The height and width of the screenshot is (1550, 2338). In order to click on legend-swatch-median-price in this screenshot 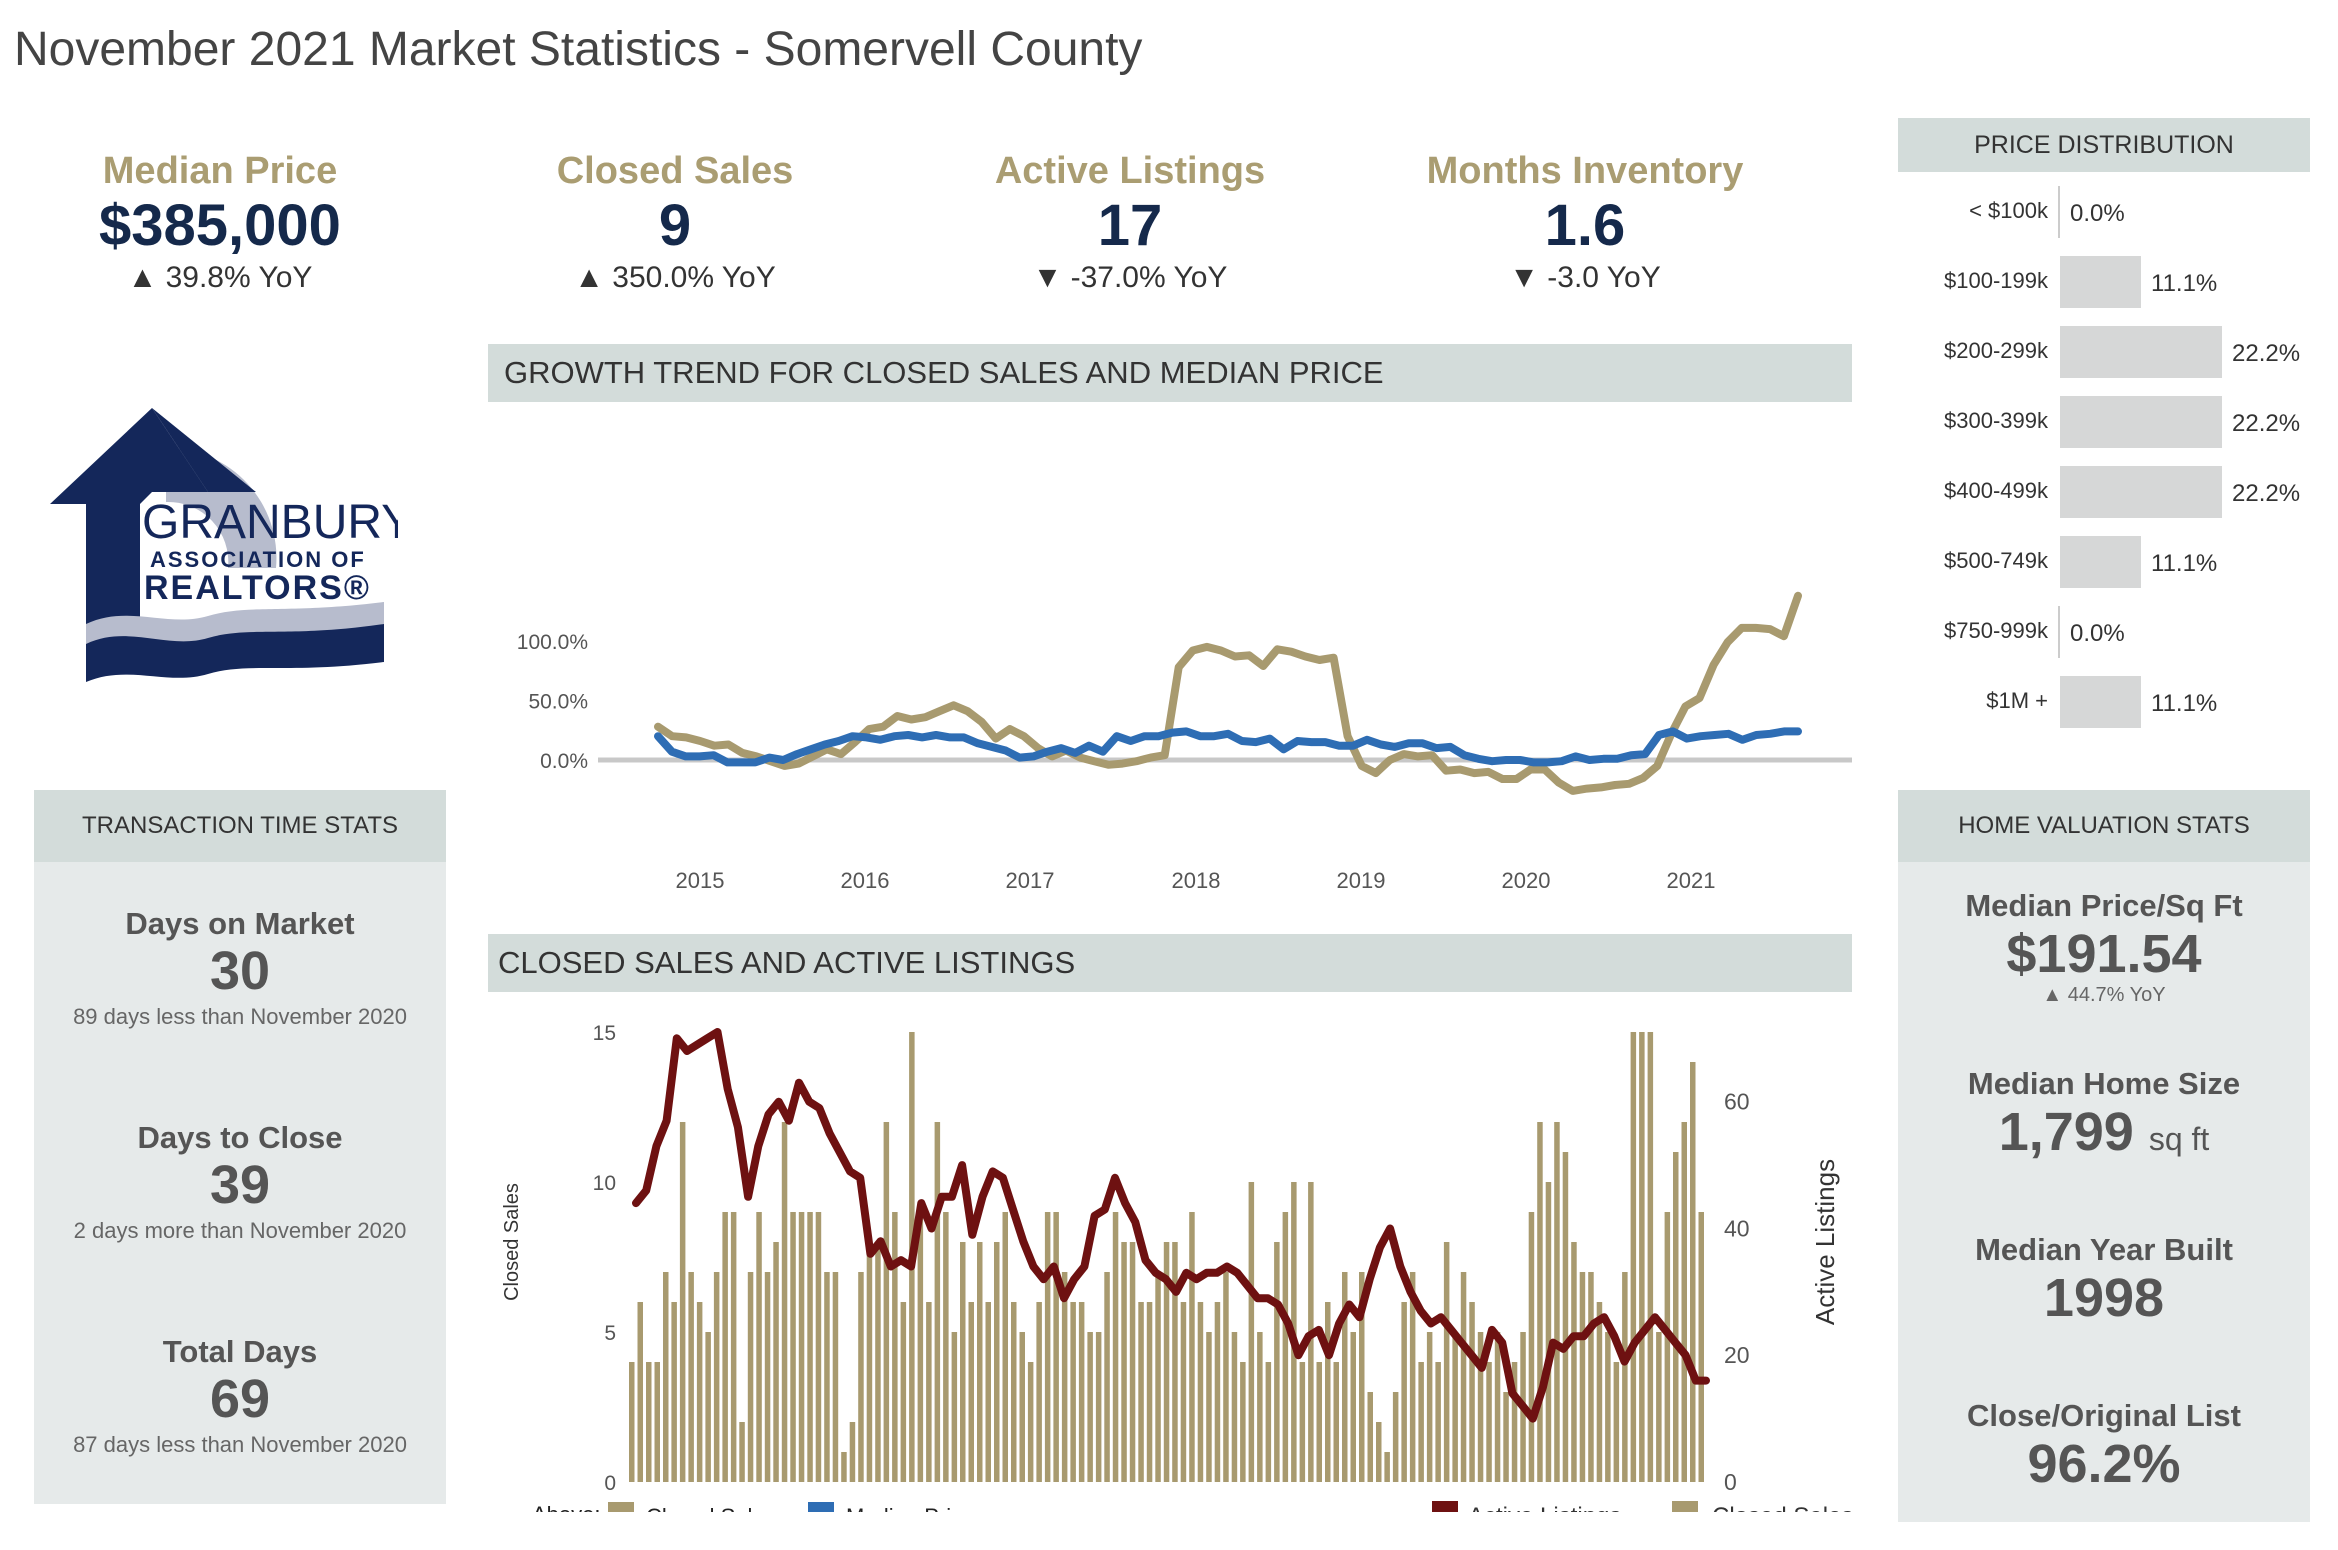, I will do `click(821, 1507)`.